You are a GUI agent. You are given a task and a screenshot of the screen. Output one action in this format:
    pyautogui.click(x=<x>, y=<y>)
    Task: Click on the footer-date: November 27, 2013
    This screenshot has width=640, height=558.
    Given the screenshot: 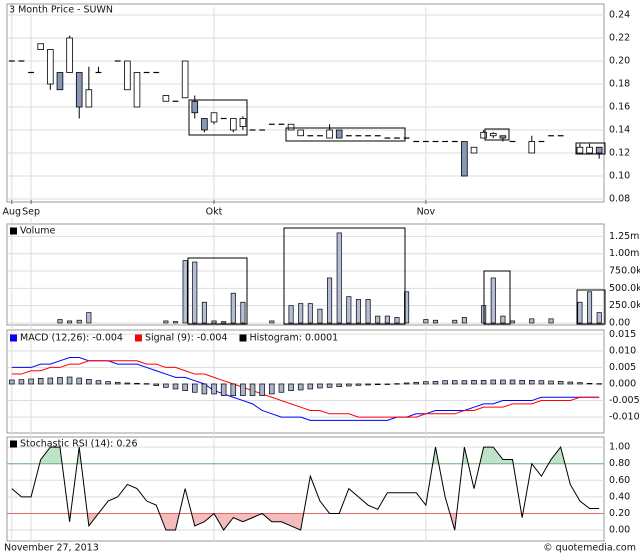 What is the action you would take?
    pyautogui.click(x=51, y=548)
    